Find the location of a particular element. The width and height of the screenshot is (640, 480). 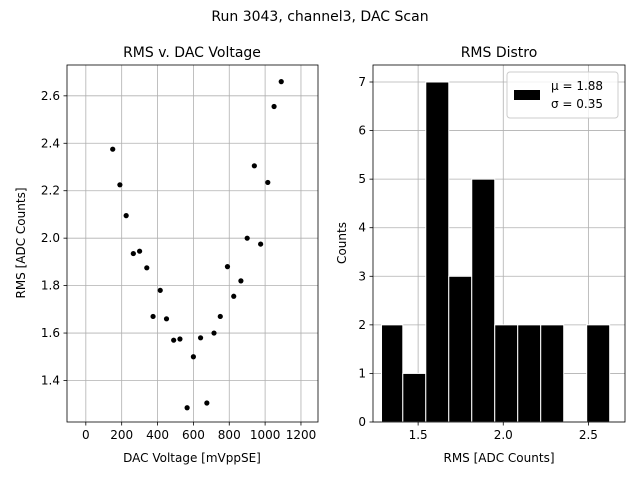

scatter-y-tick-label: 2.4 is located at coordinates (50, 143).